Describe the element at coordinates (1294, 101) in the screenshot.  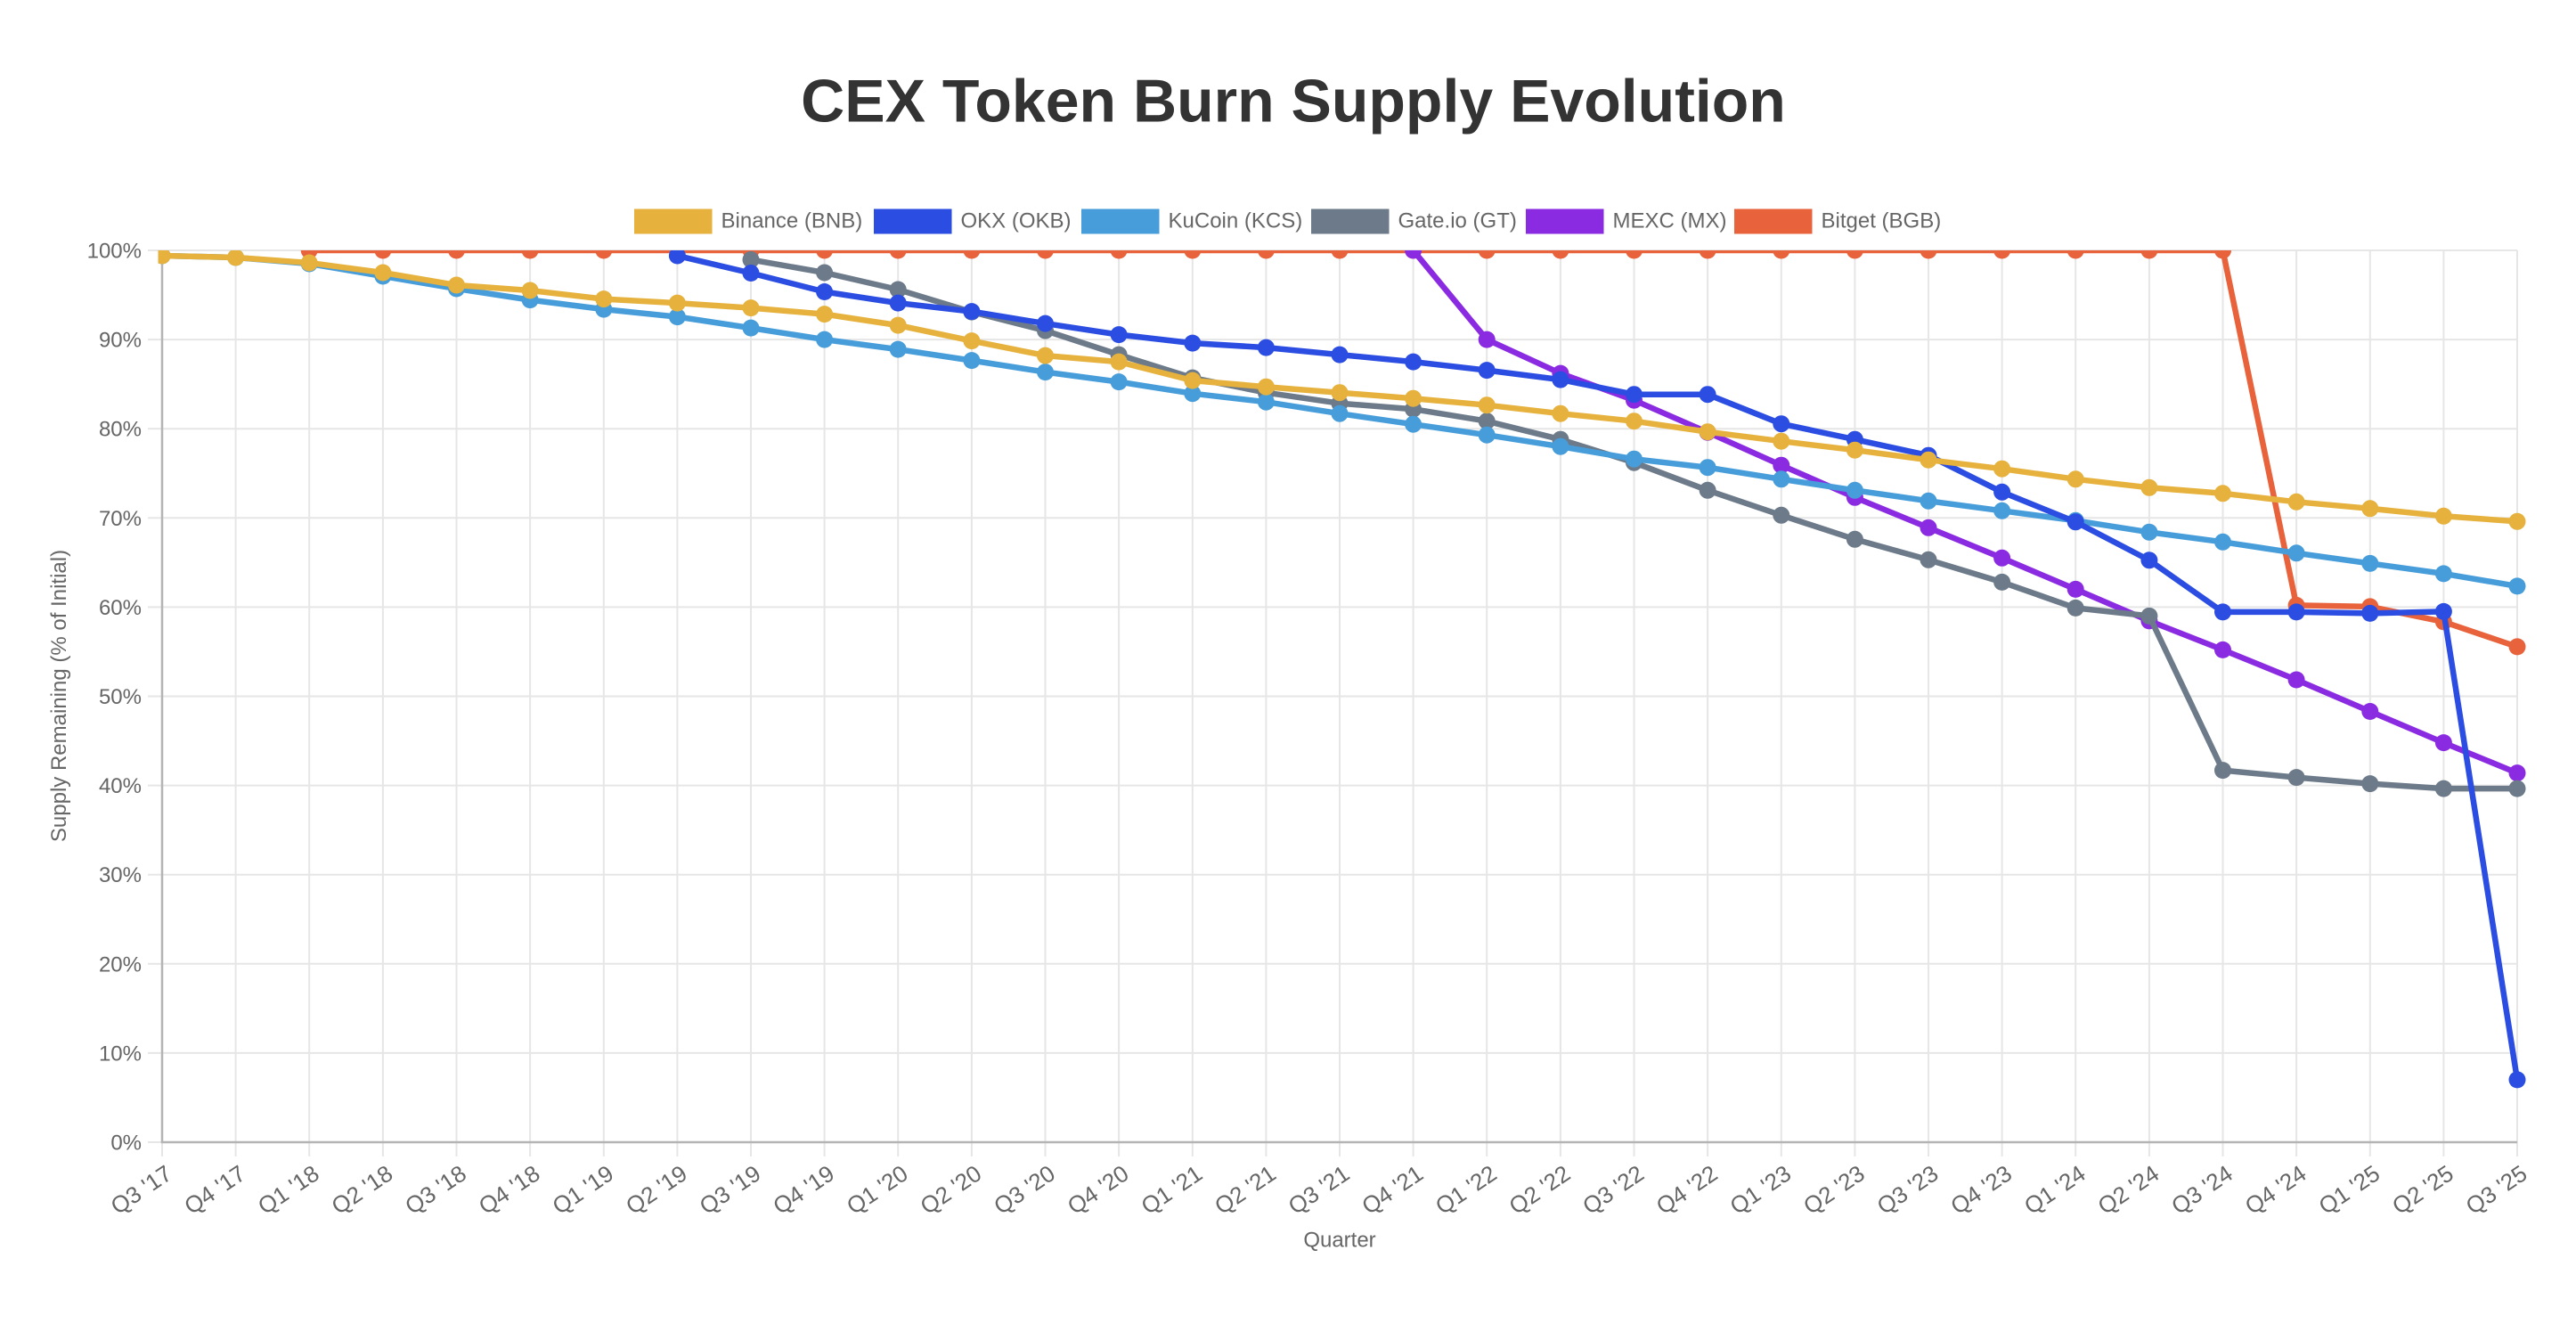
I see `svg-text:CEX Token Burn Supply Evolutio: CEX Token Burn Supply Evolution` at that location.